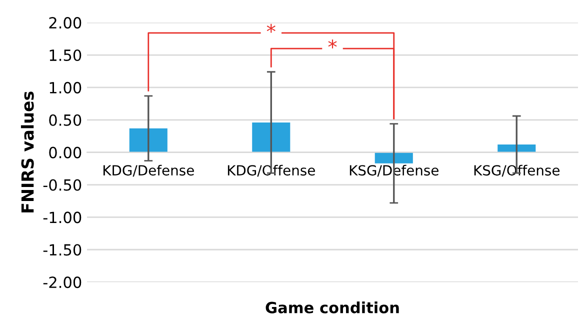 The image size is (588, 318). I want to click on y-tick-label: 1.00, so click(66, 88).